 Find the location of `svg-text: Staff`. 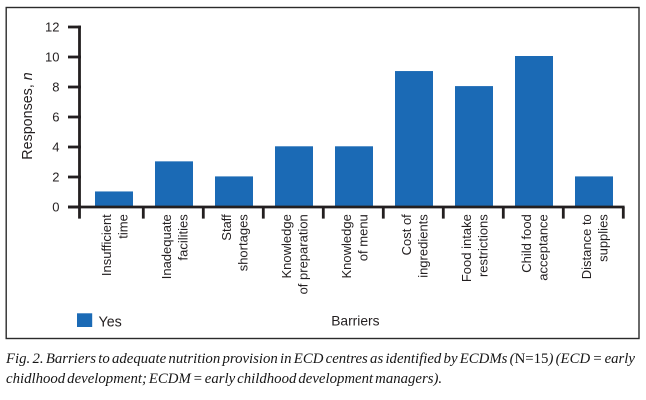

svg-text: Staff is located at coordinates (226, 227).